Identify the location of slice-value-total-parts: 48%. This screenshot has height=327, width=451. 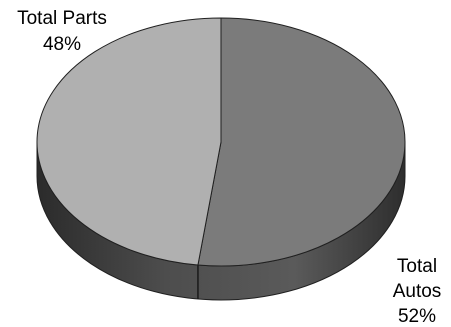
(62, 44).